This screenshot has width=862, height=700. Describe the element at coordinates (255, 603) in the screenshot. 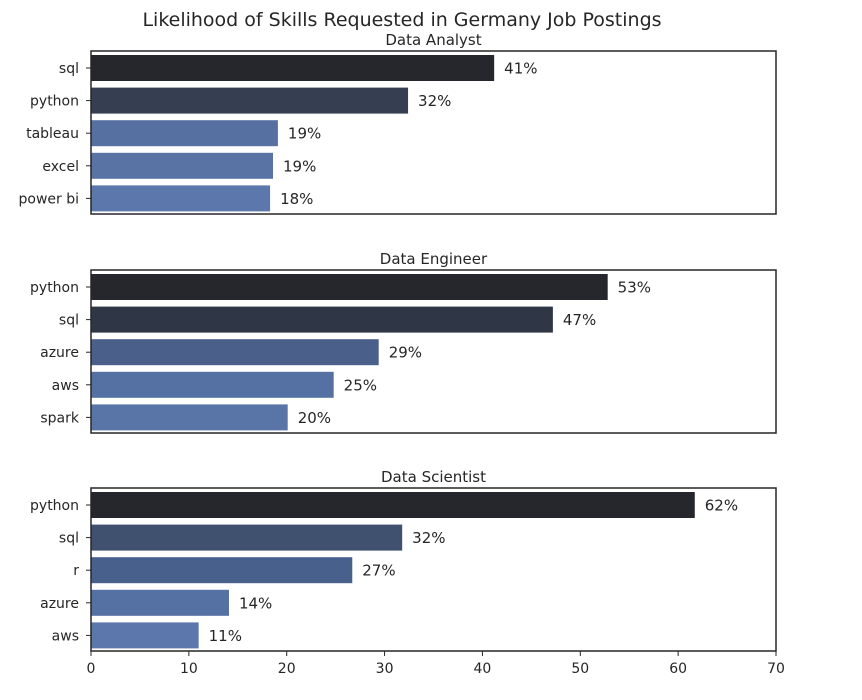

I see `data-label: 14%` at that location.